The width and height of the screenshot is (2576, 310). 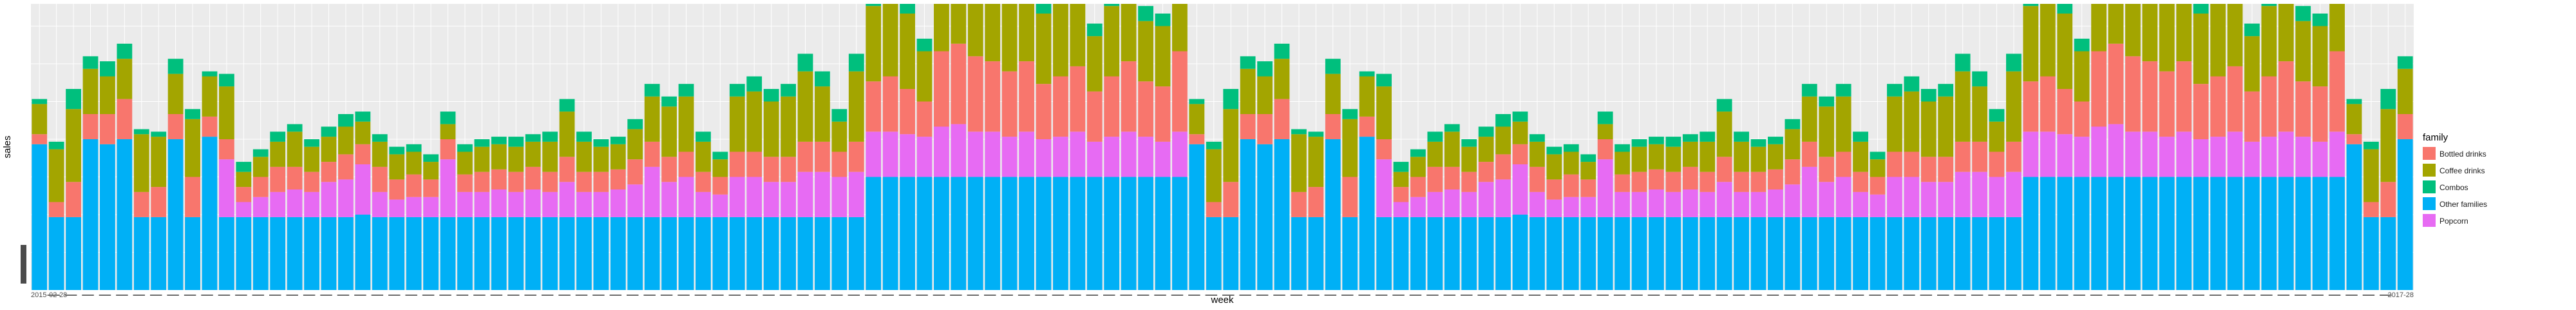 I want to click on x-axis-tick-labels: 2015-02-28 2017-28, so click(x=1222, y=295).